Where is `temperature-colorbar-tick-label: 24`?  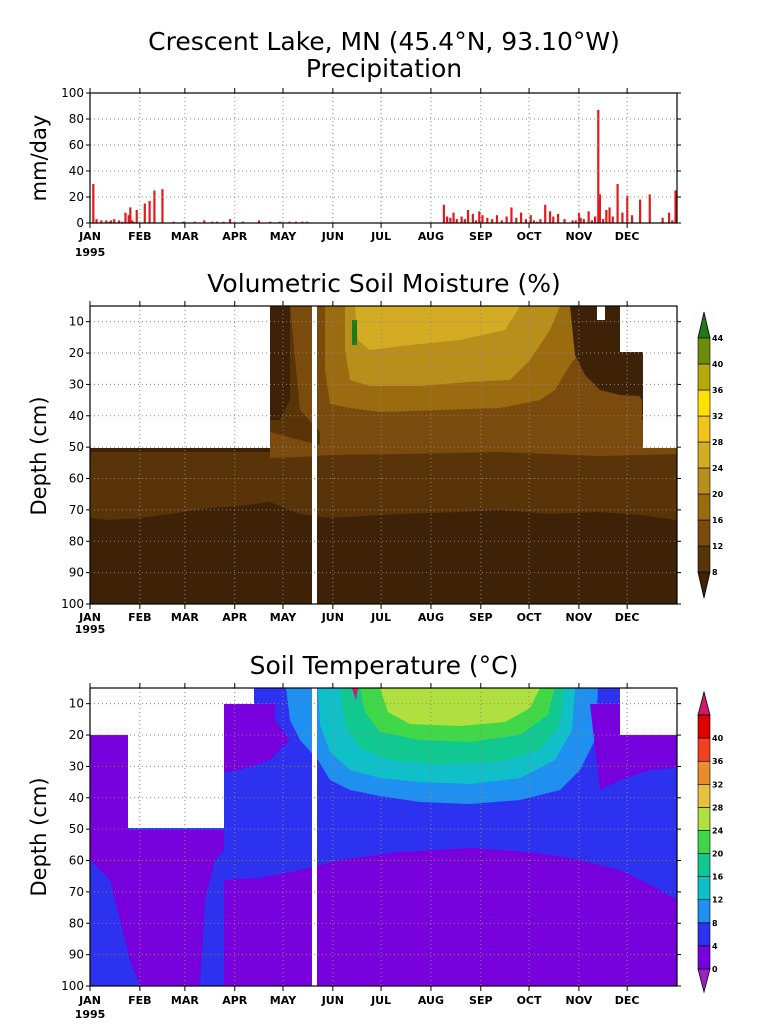 temperature-colorbar-tick-label: 24 is located at coordinates (718, 830).